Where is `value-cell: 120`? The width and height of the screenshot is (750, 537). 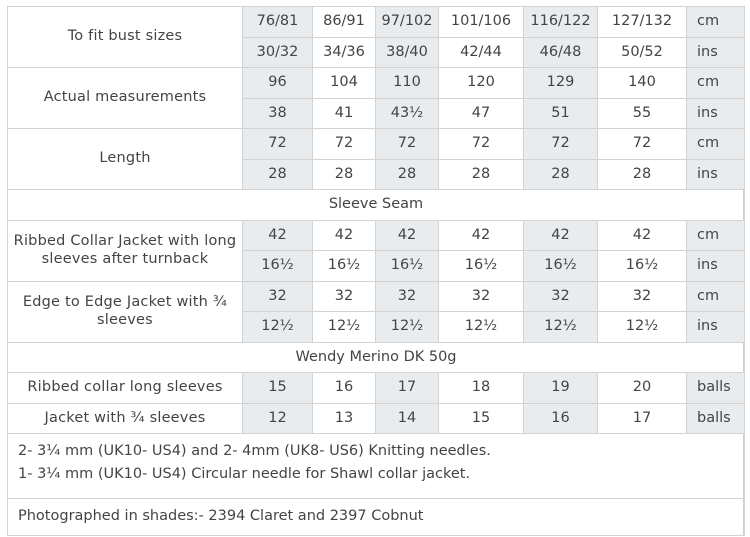
value-cell: 120 is located at coordinates (481, 83).